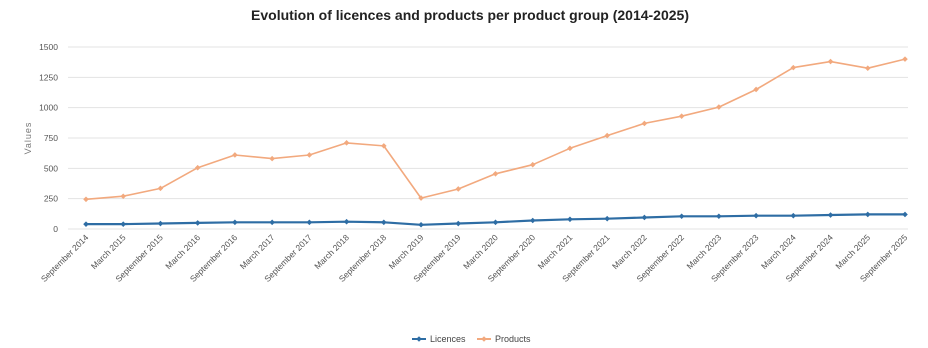 This screenshot has width=928, height=348. Describe the element at coordinates (108, 251) in the screenshot. I see `x-tick-label: March 2015` at that location.